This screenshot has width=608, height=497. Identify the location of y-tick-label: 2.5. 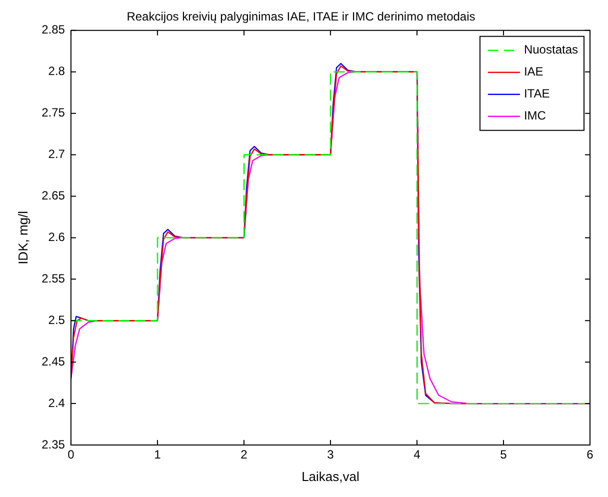
(57, 319).